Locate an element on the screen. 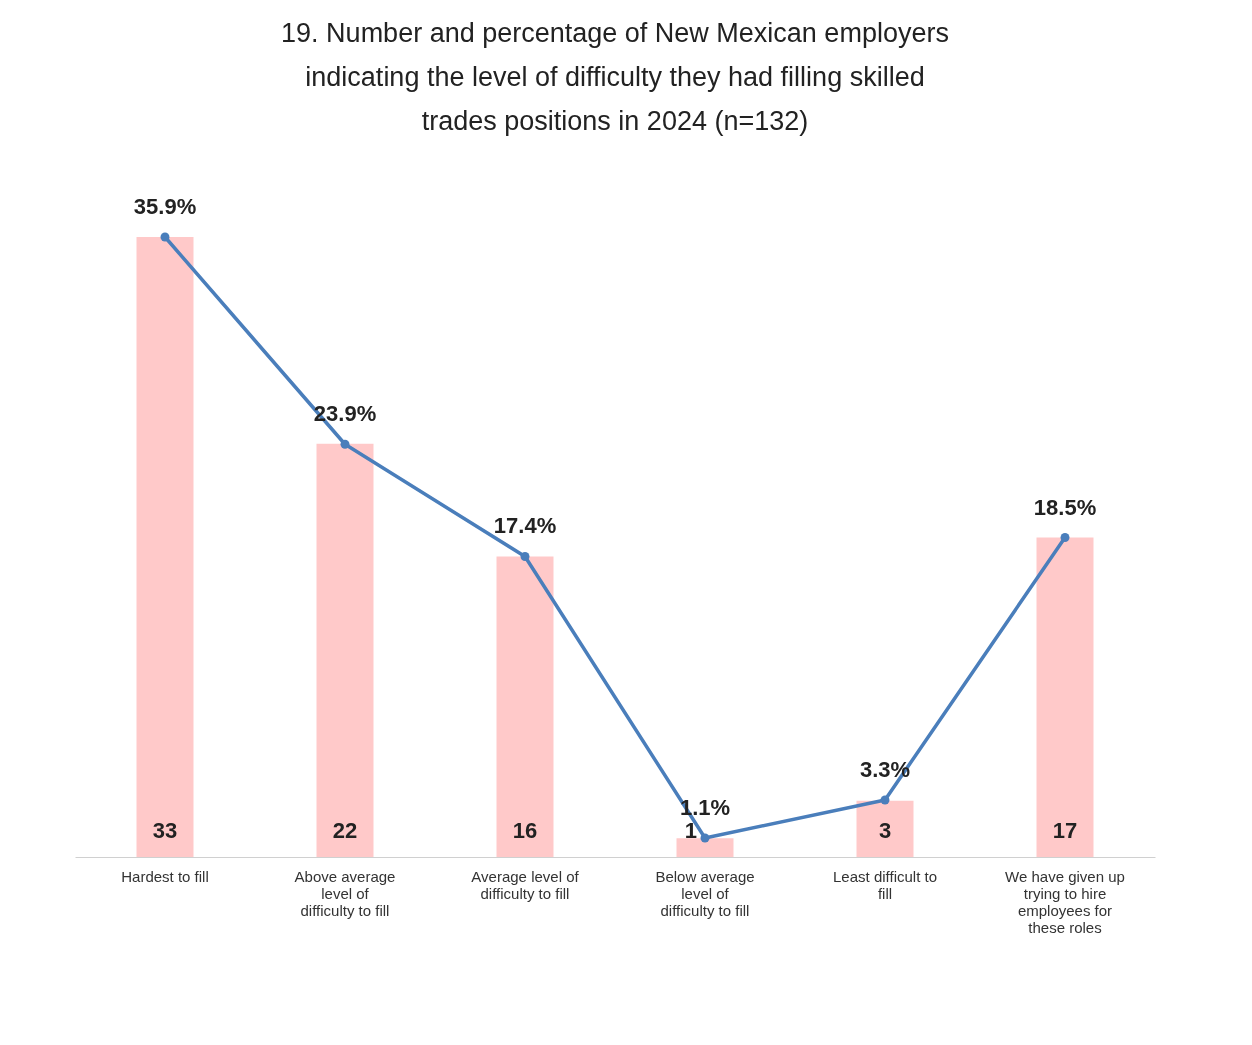  data-label: 35.9% is located at coordinates (165, 206).